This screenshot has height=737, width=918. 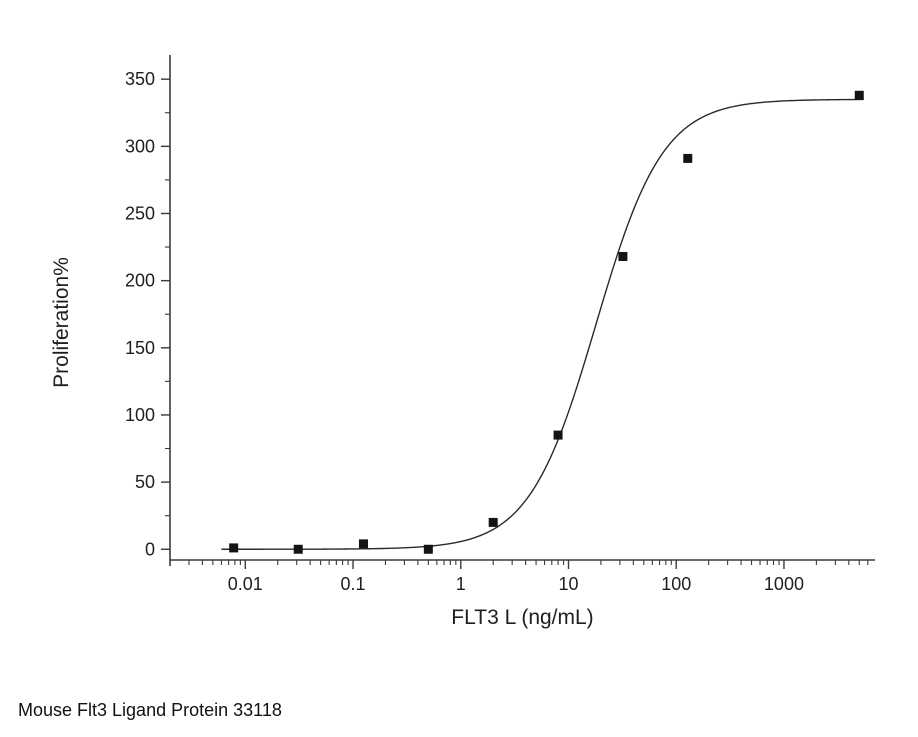 What do you see at coordinates (145, 482) in the screenshot?
I see `y-tick-label: 50` at bounding box center [145, 482].